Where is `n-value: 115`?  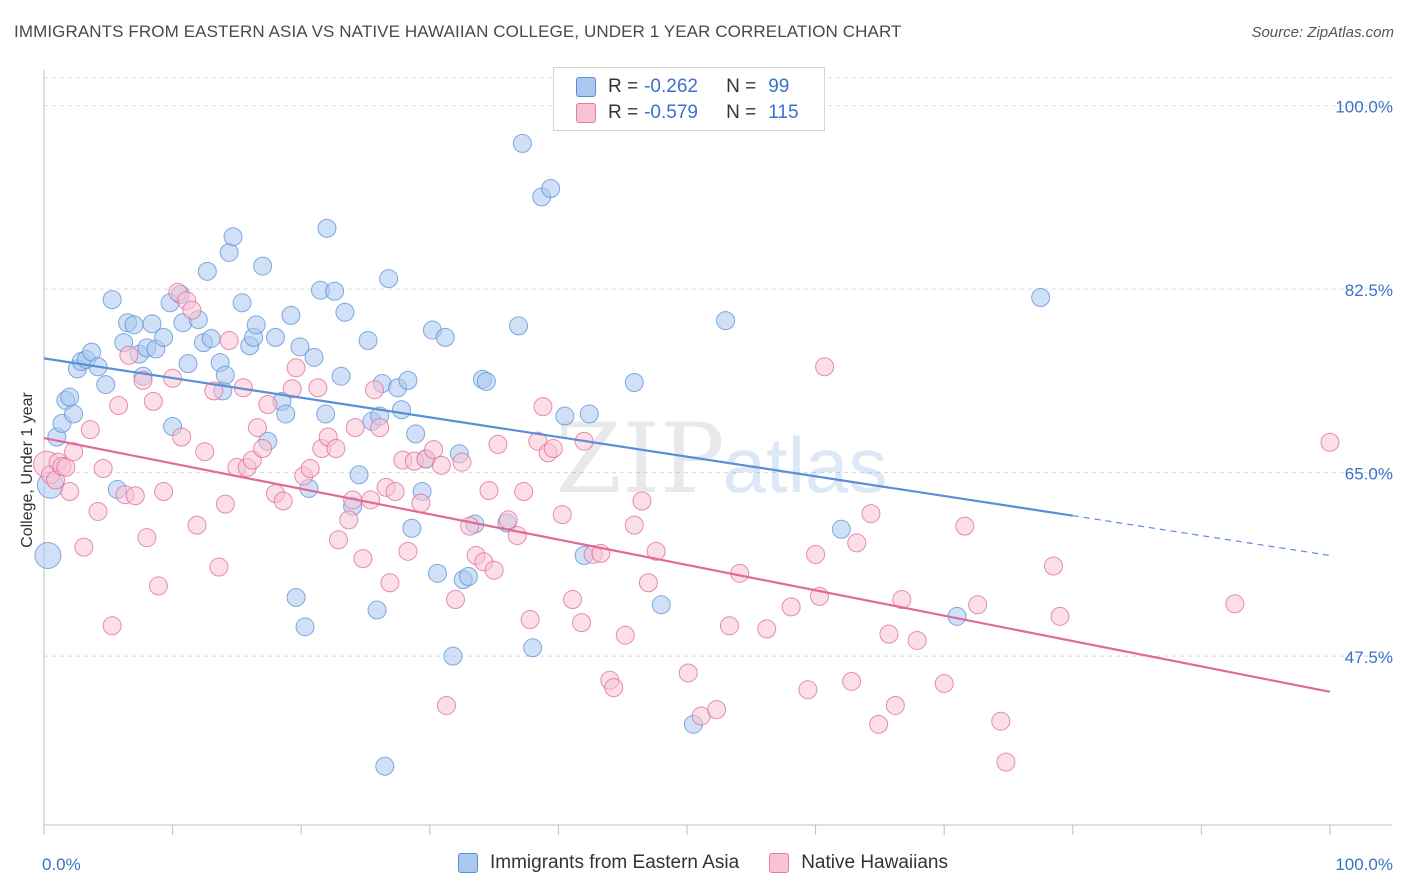 n-value: 115 is located at coordinates (783, 112).